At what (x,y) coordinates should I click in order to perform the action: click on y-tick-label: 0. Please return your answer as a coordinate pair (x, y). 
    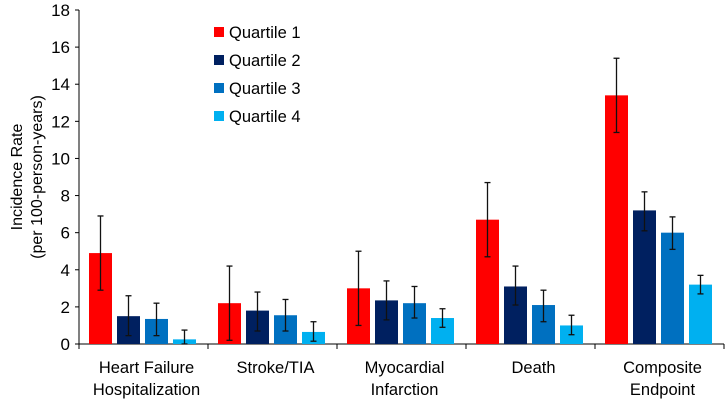
    Looking at the image, I should click on (65, 344).